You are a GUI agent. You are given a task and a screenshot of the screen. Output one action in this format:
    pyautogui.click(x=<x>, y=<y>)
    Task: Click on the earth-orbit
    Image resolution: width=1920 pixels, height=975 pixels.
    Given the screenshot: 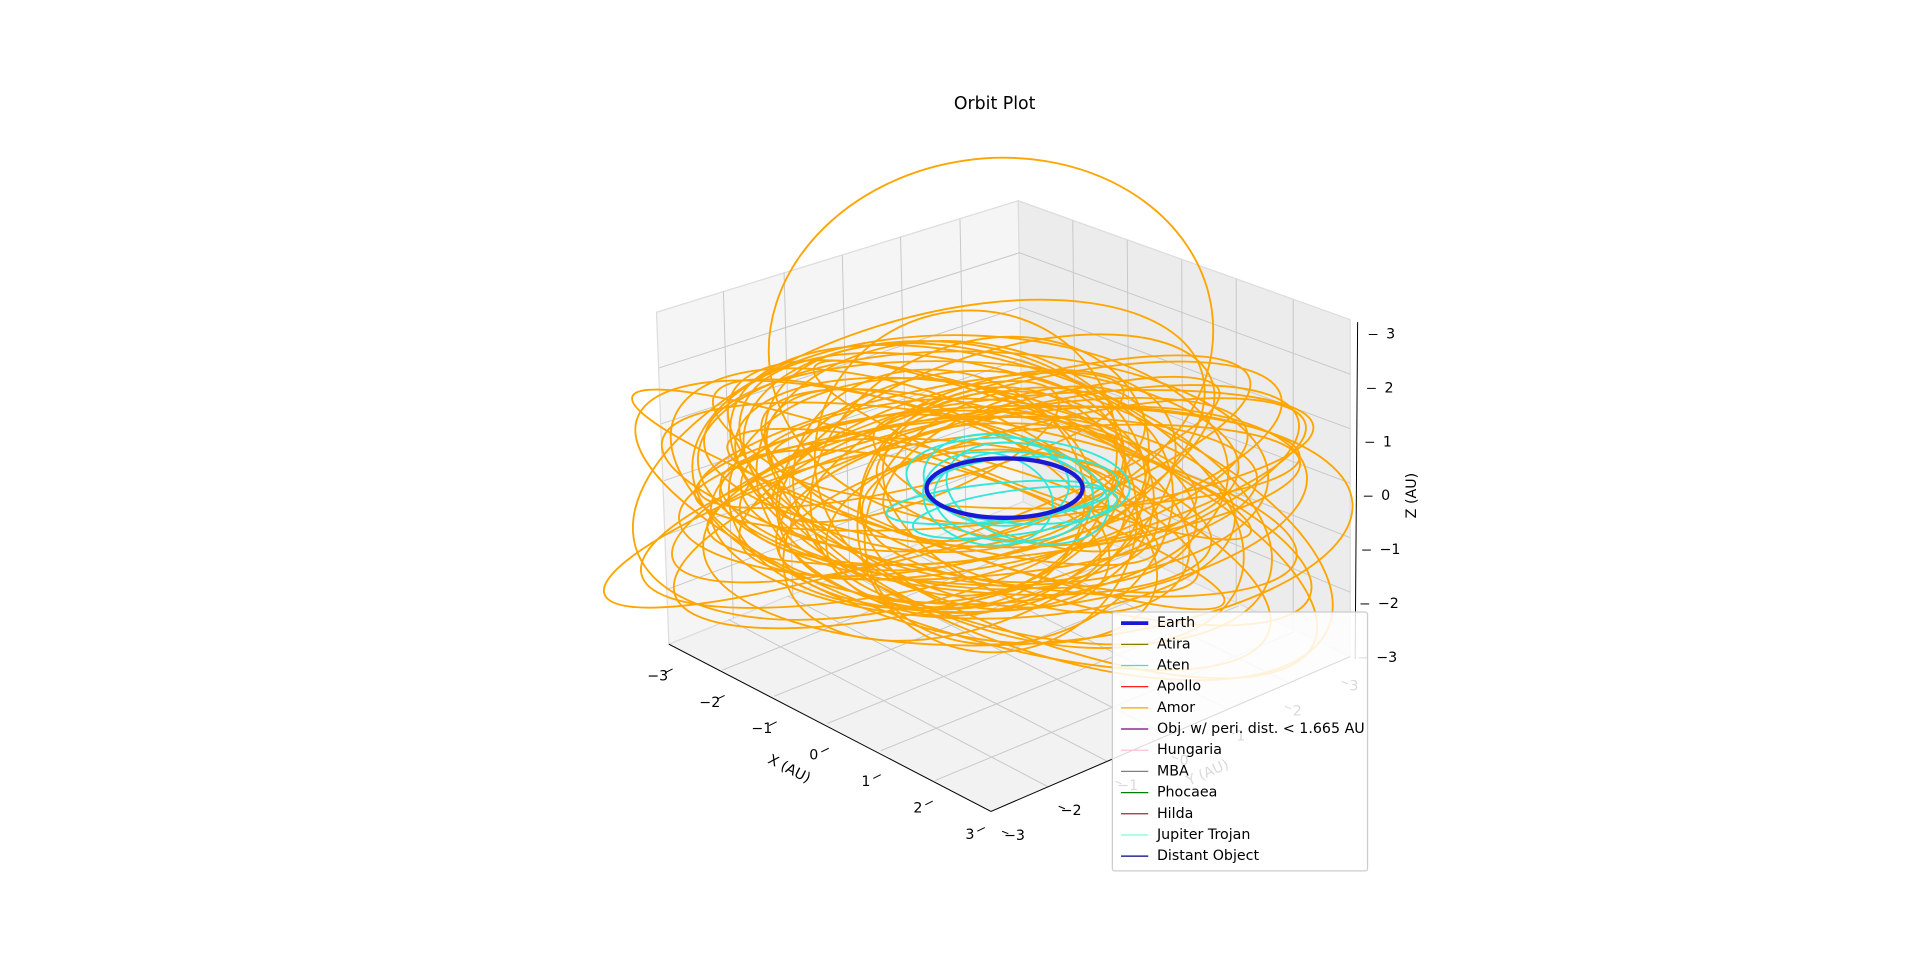 What is the action you would take?
    pyautogui.click(x=1004, y=488)
    